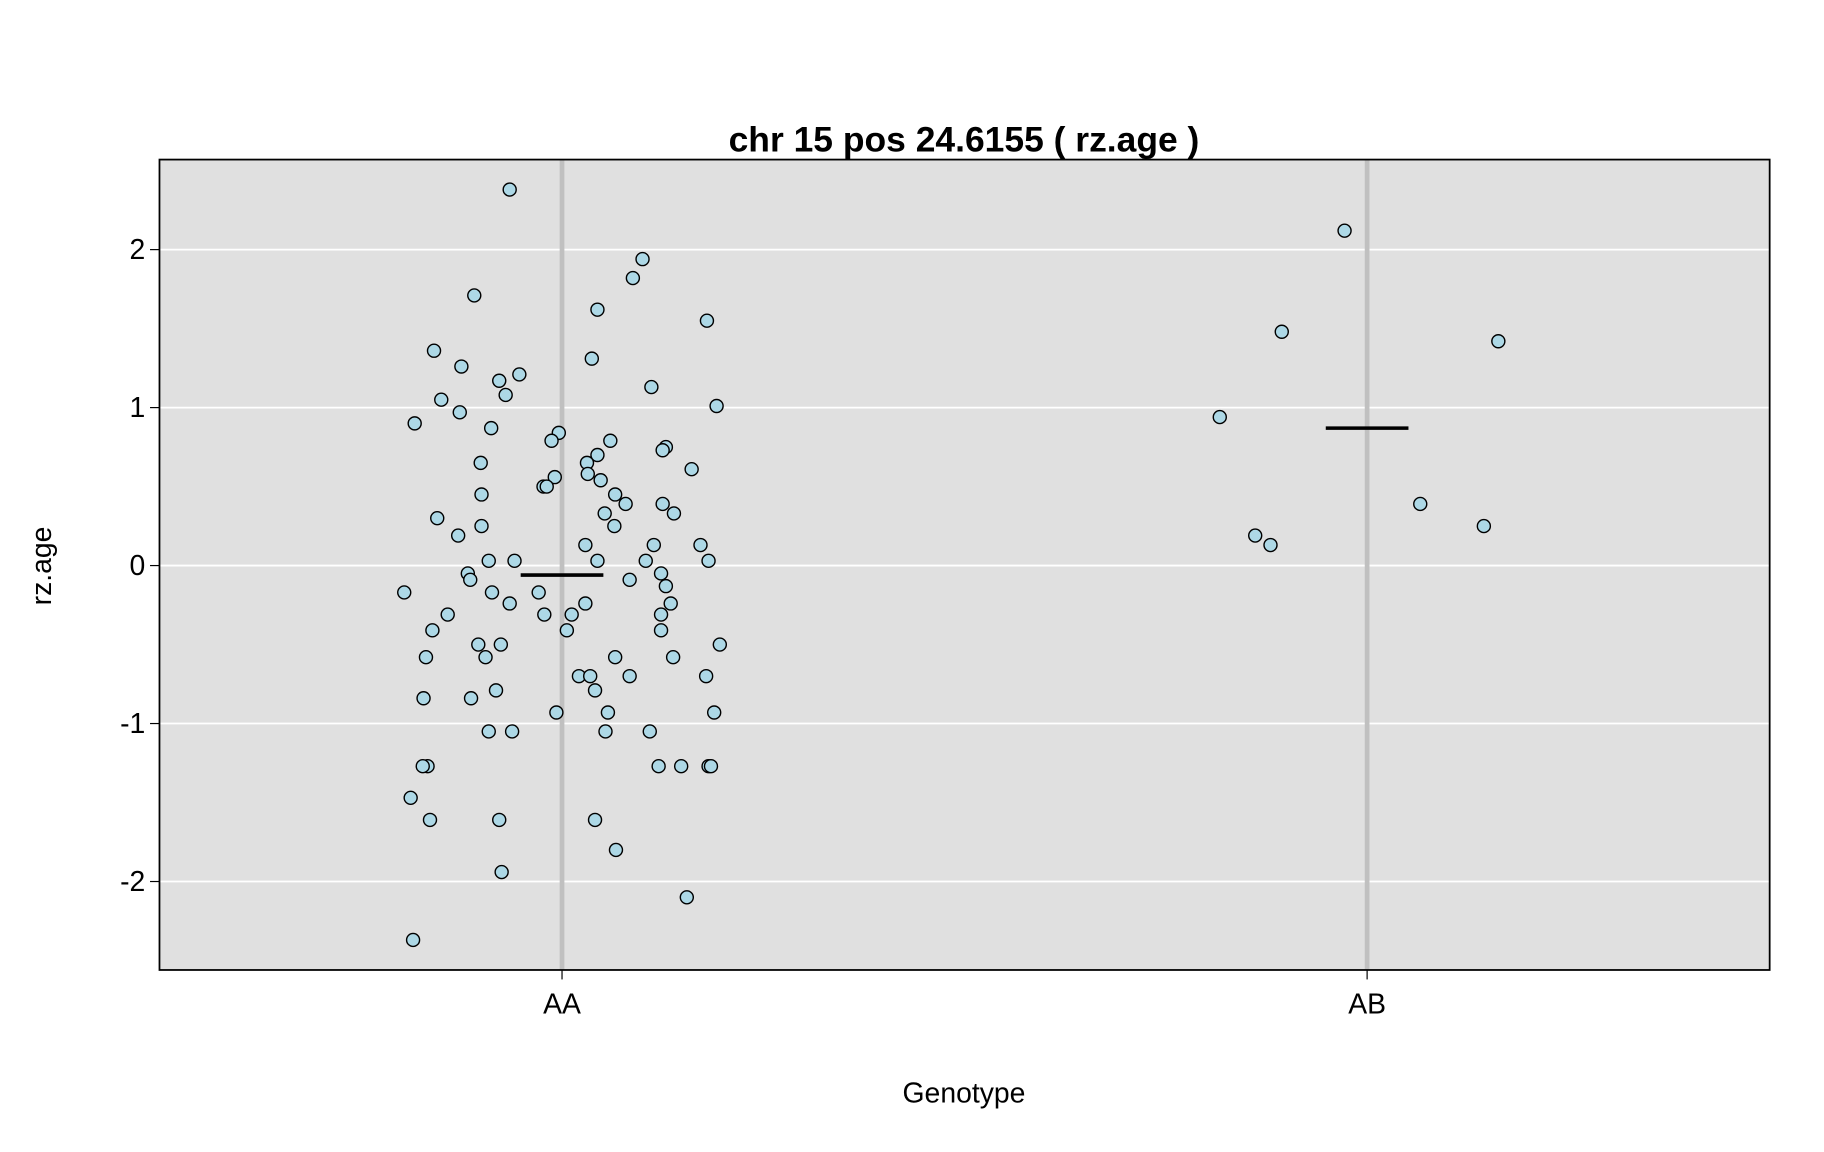  I want to click on x-tick-label: AA, so click(562, 1005).